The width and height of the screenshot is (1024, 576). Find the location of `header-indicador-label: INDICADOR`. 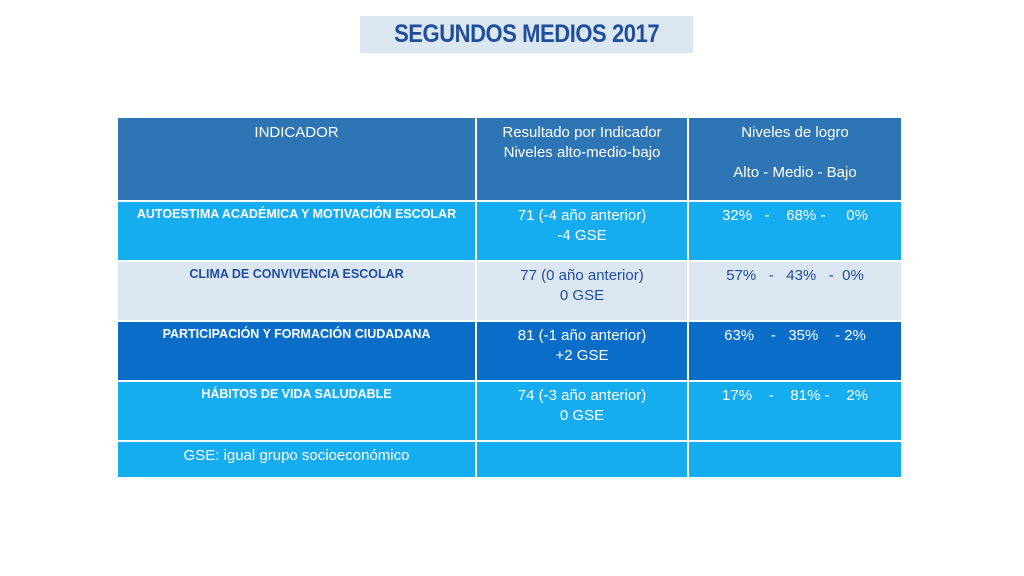

header-indicador-label: INDICADOR is located at coordinates (296, 132).